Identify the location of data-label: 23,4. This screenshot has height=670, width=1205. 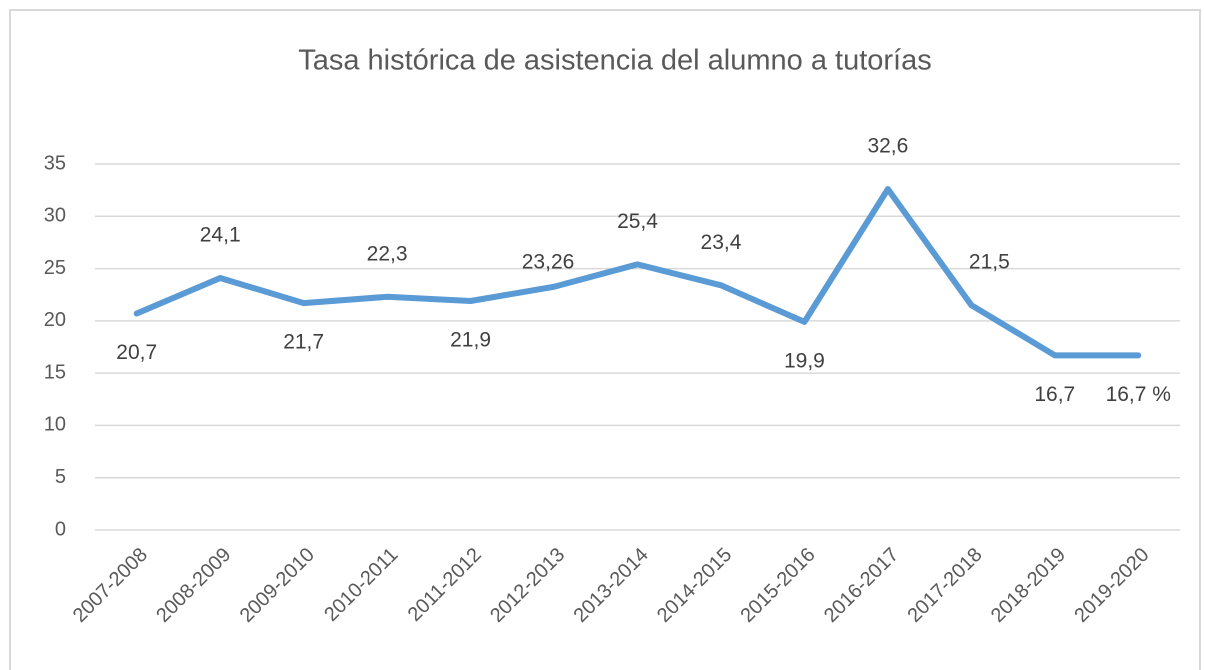
(721, 242).